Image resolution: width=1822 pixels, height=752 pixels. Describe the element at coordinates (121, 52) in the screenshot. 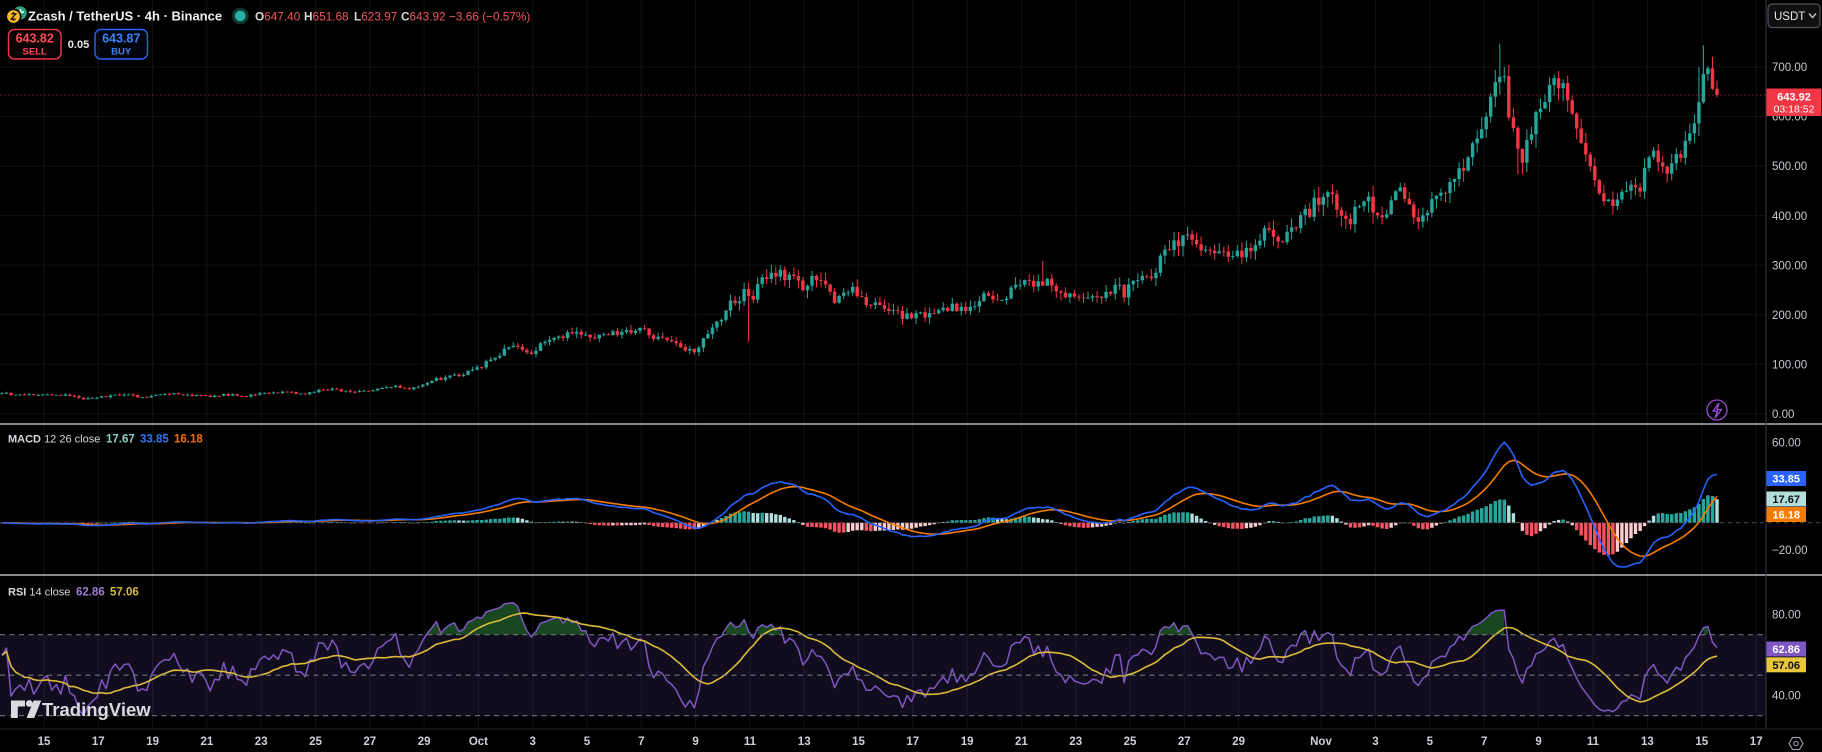

I see `svg-text: BUY` at that location.